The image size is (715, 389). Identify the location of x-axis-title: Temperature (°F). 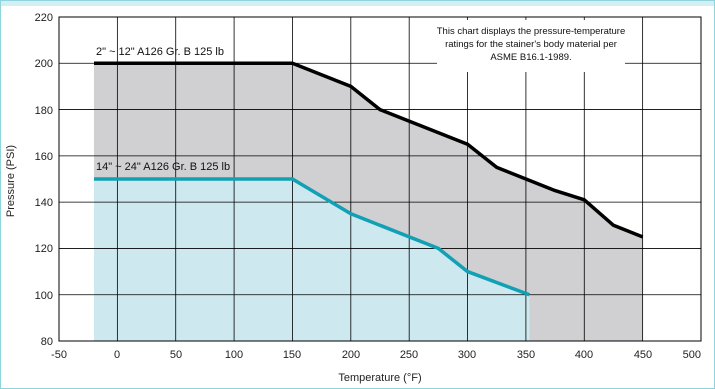
(379, 378).